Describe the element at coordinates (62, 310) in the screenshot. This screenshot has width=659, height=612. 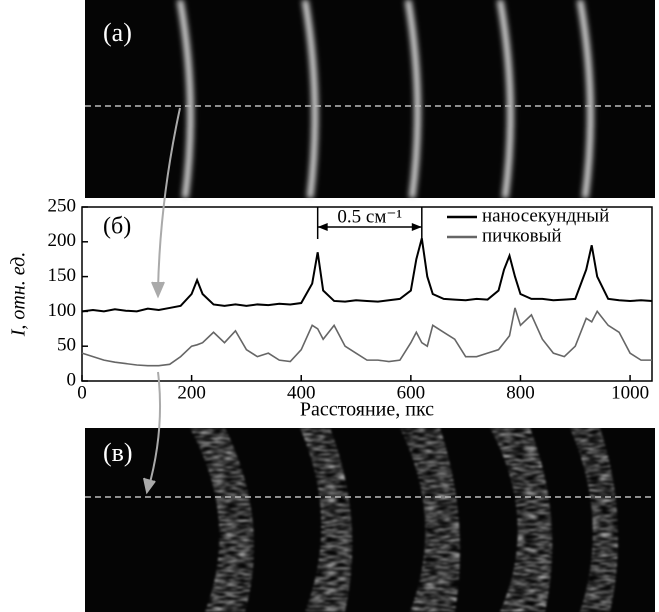
I see `y-tick-label: 100` at that location.